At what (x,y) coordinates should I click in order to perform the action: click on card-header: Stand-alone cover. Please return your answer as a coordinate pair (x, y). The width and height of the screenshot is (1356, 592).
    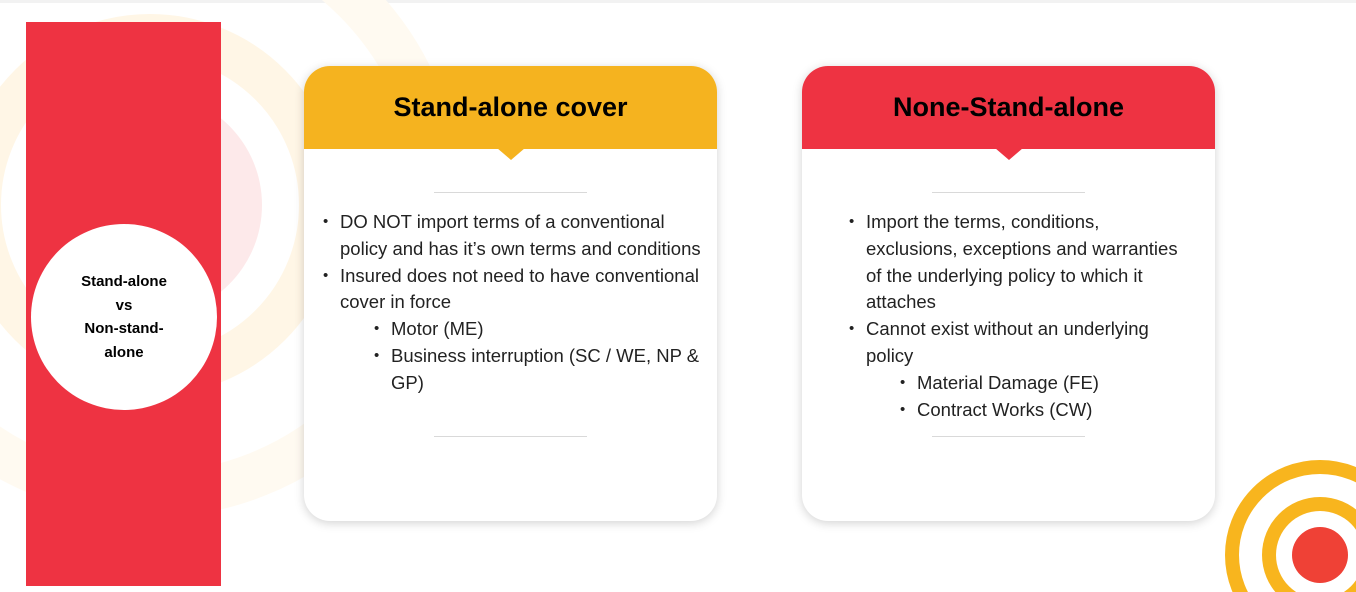
    Looking at the image, I should click on (510, 107).